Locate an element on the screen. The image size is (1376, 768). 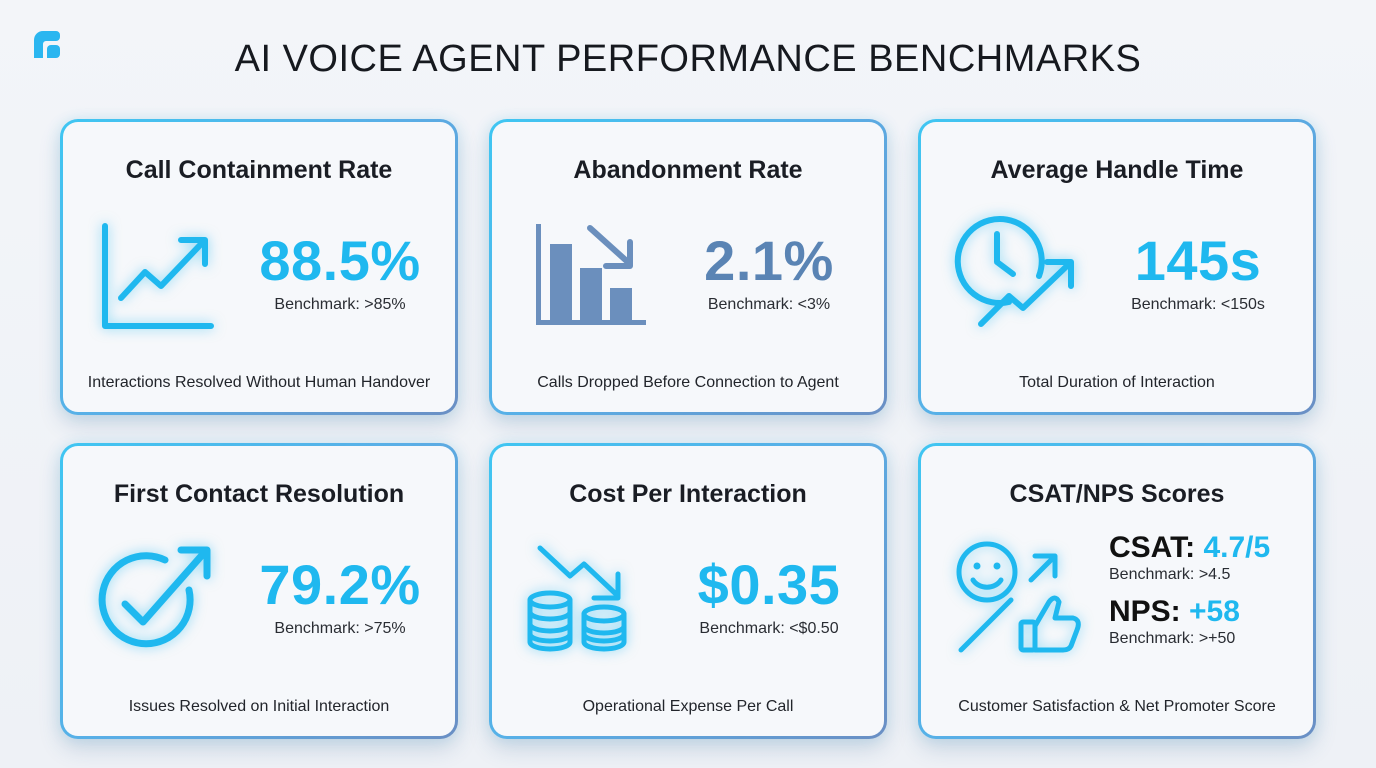
metric-value: 88.5% is located at coordinates (340, 260).